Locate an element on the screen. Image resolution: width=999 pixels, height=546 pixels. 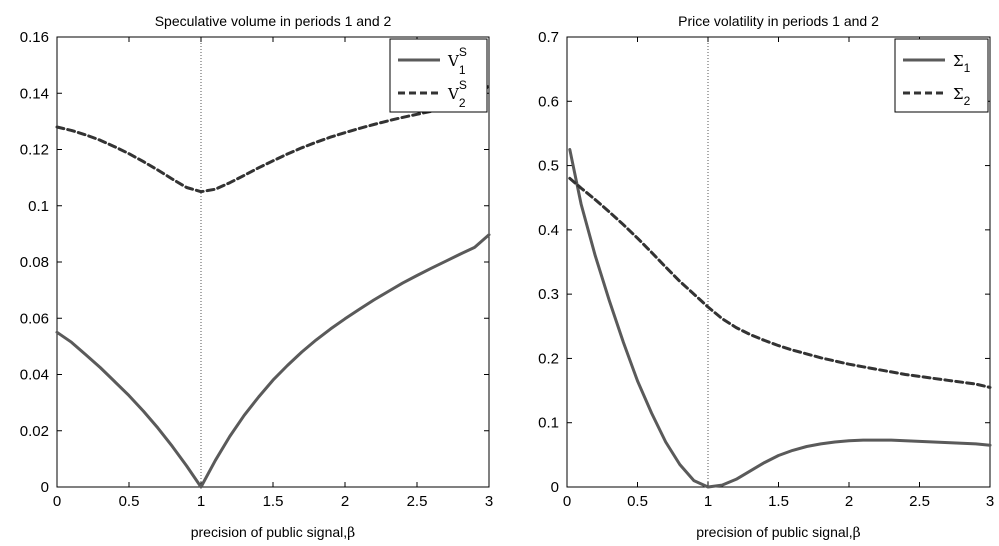
y-tick-label: 0.3 is located at coordinates (548, 294).